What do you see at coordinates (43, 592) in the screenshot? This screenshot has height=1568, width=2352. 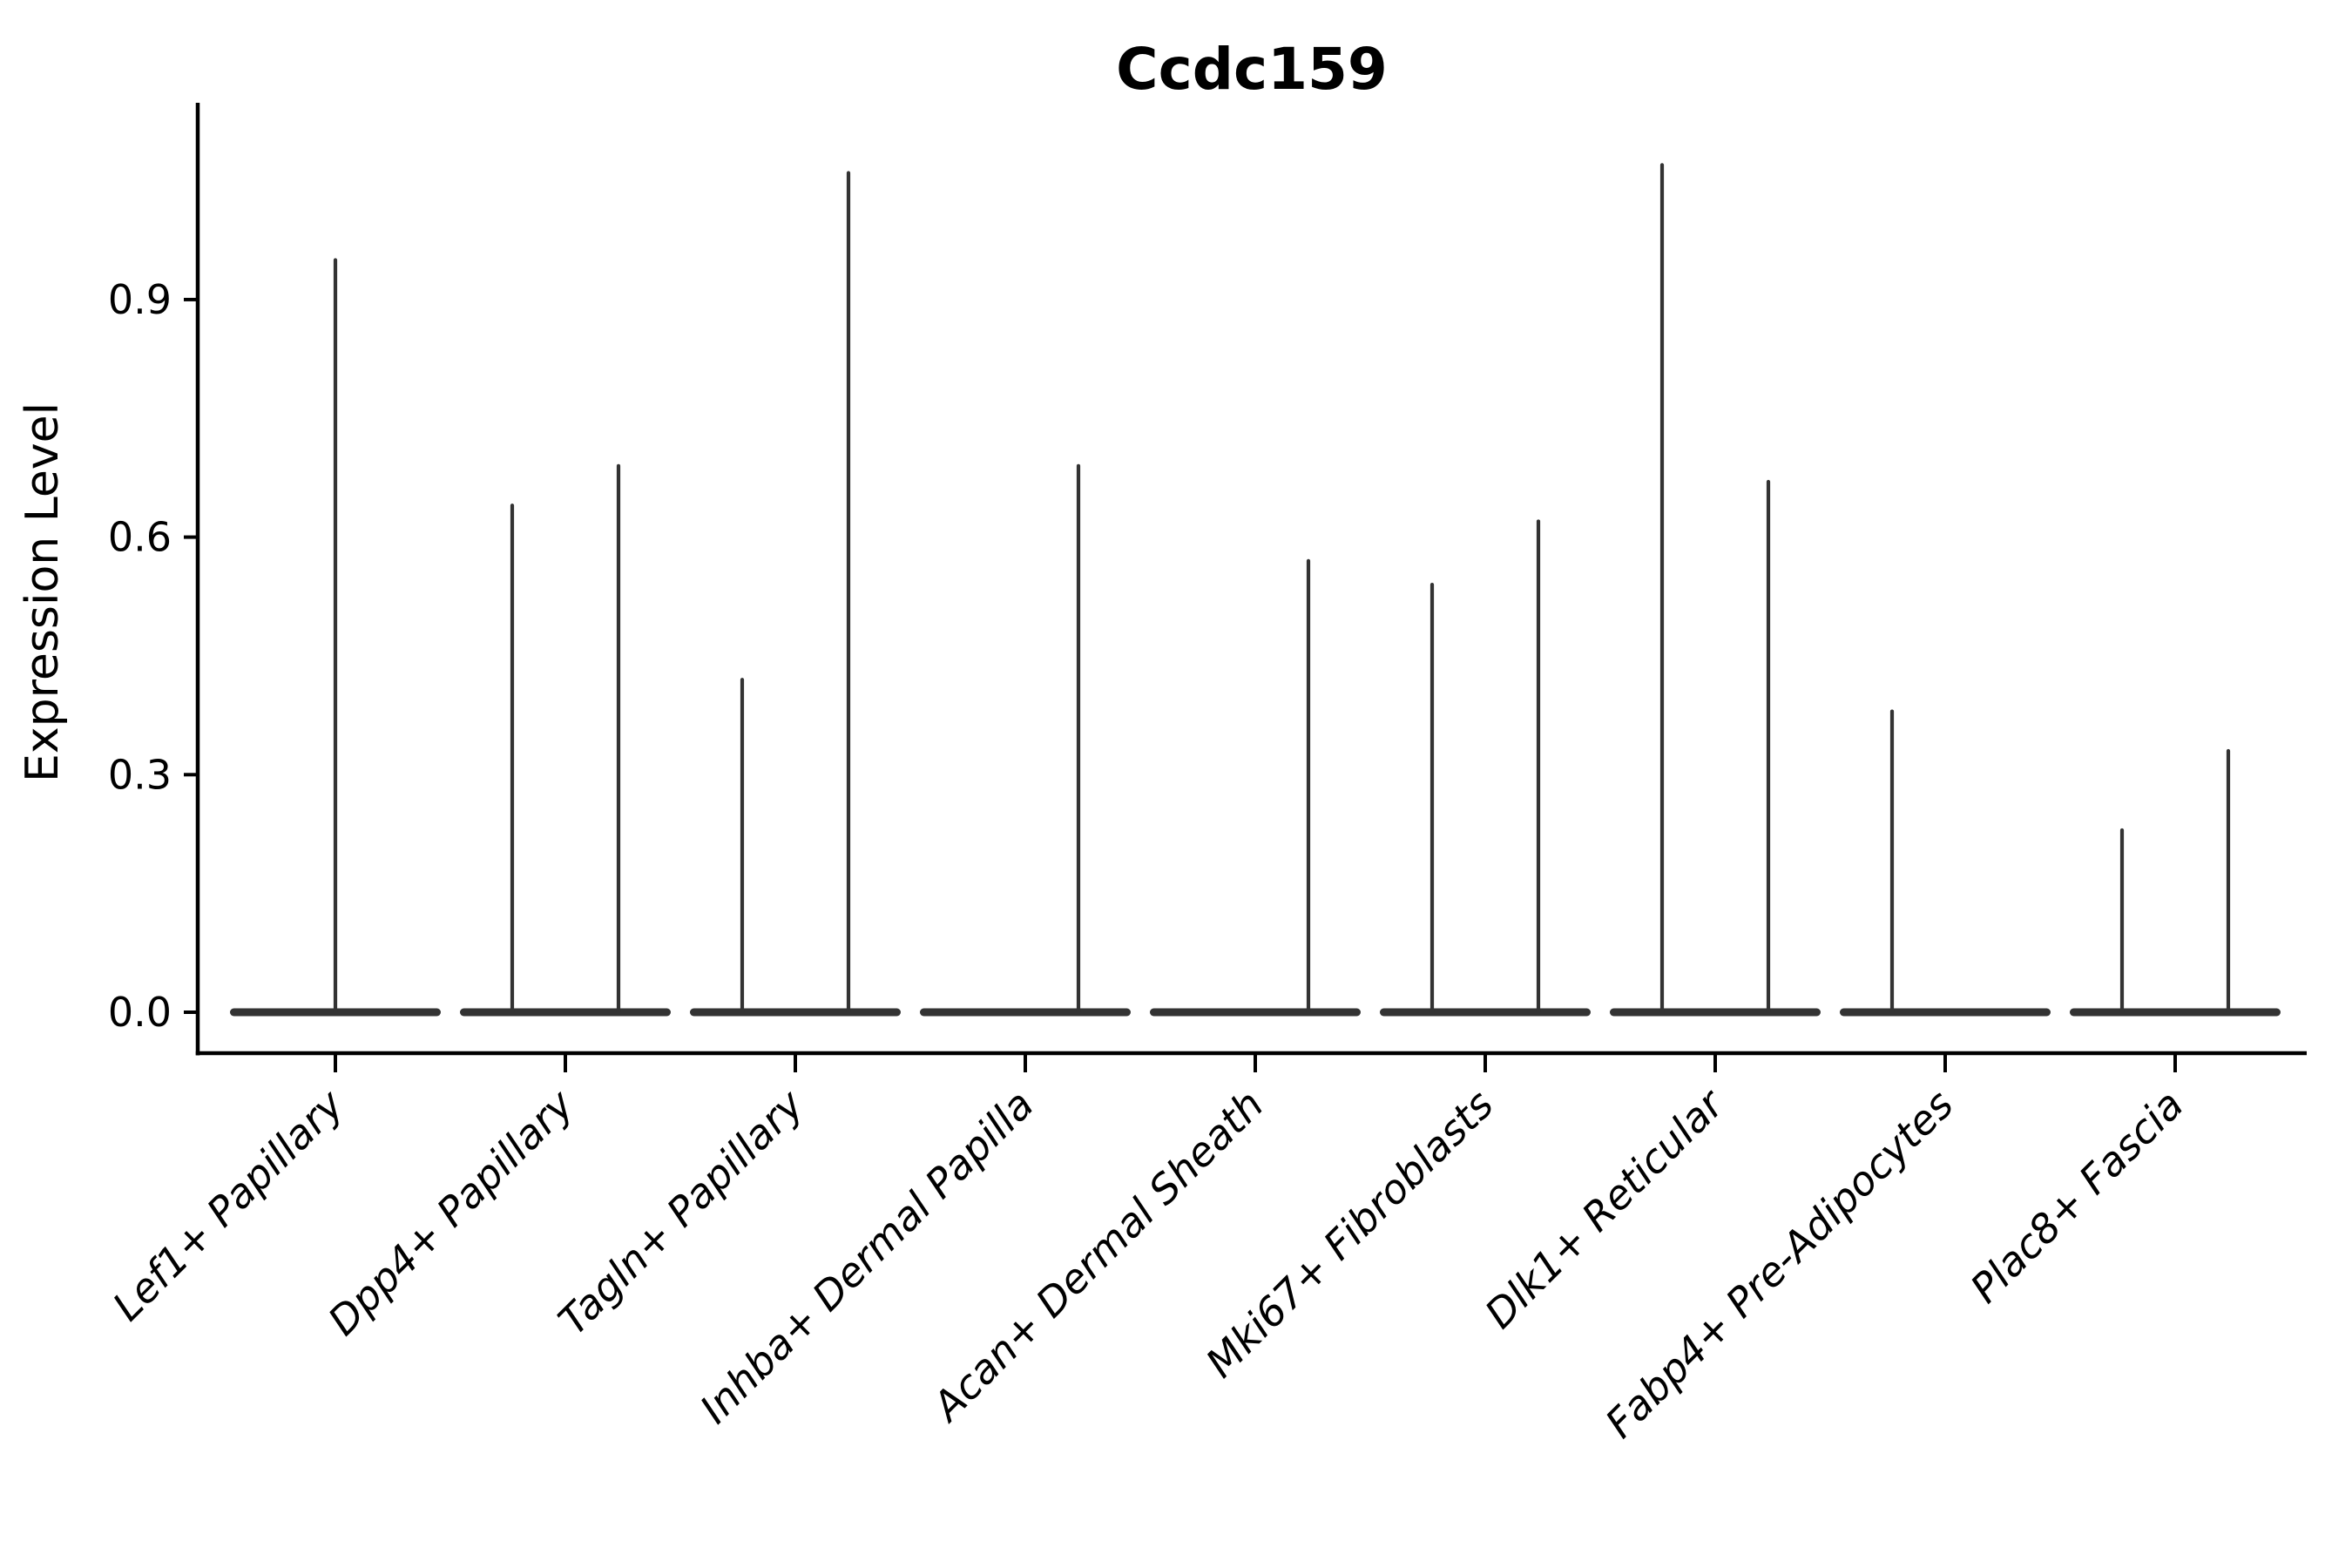 I see `y-axis-label: Expression Level` at bounding box center [43, 592].